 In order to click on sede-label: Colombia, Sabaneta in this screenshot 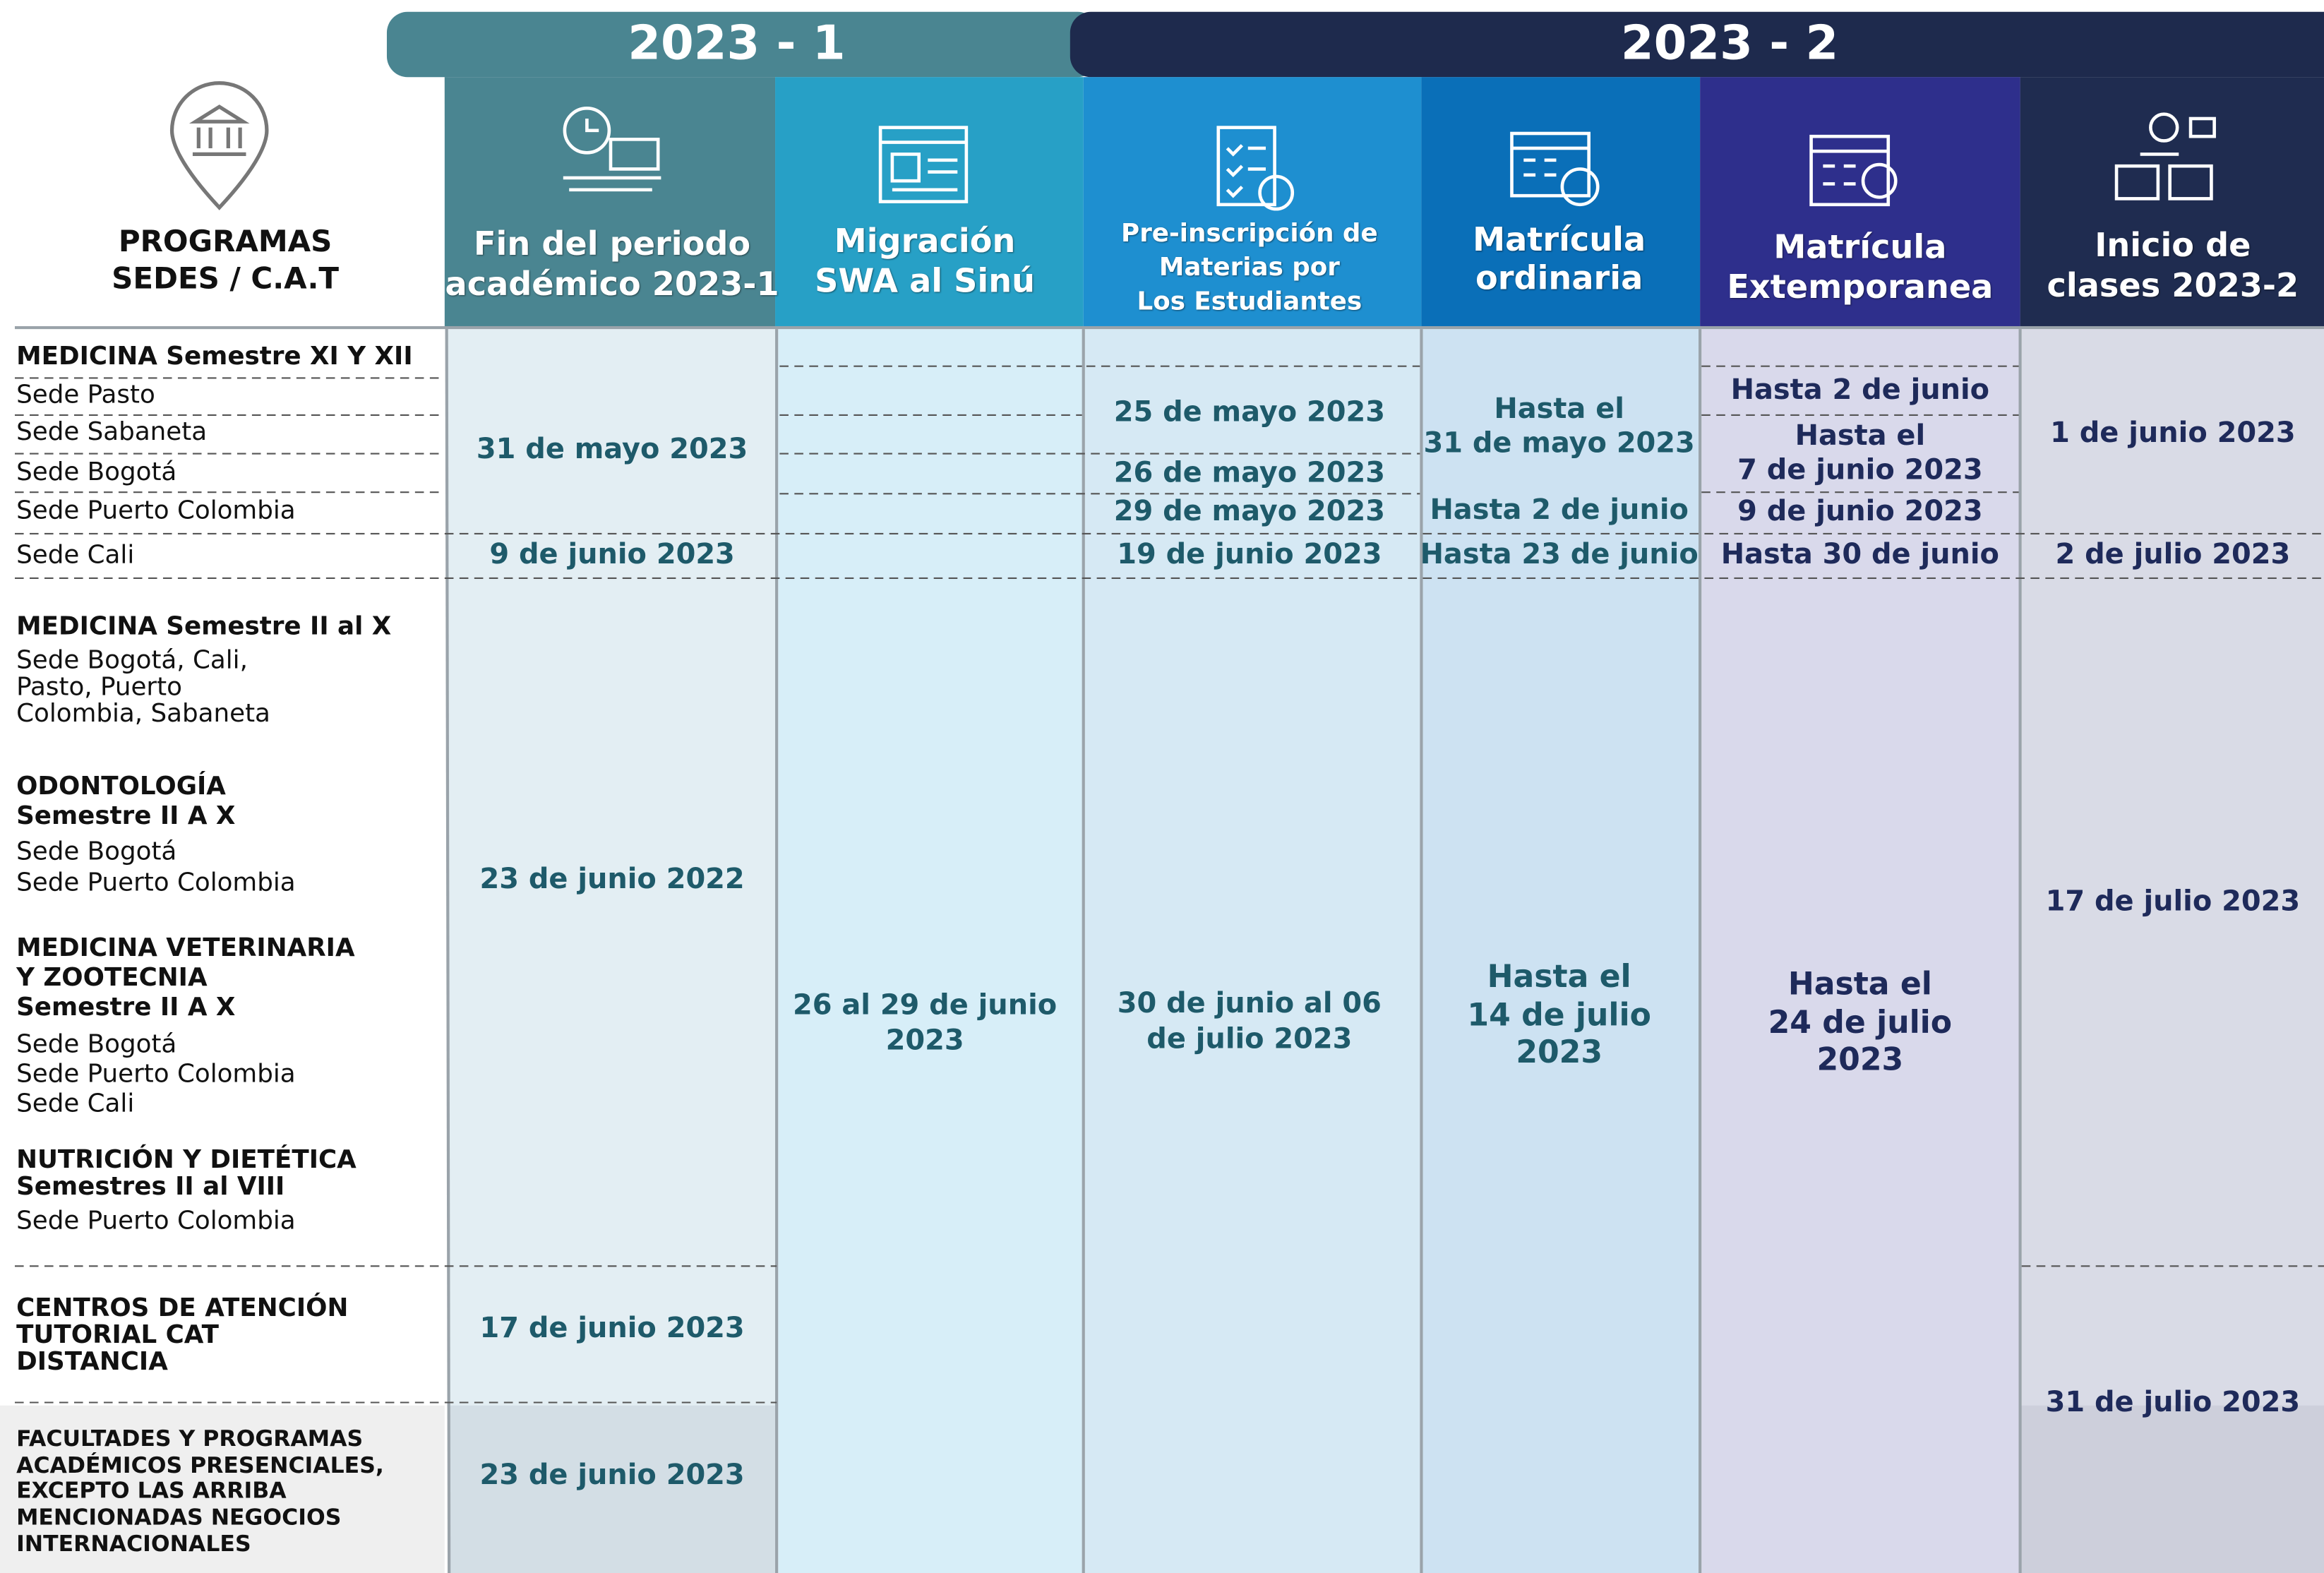, I will do `click(143, 713)`.